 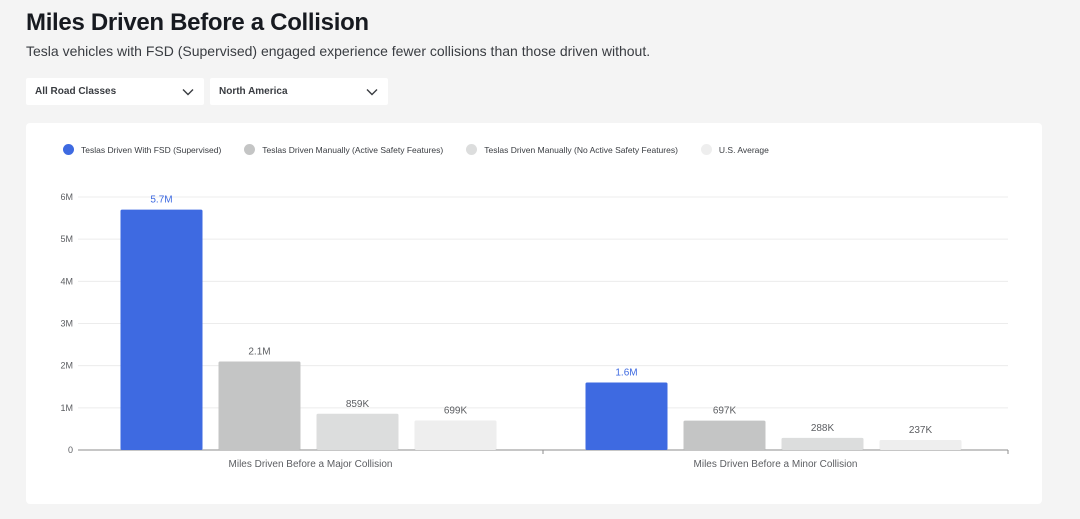 What do you see at coordinates (456, 411) in the screenshot?
I see `data-label: 699K` at bounding box center [456, 411].